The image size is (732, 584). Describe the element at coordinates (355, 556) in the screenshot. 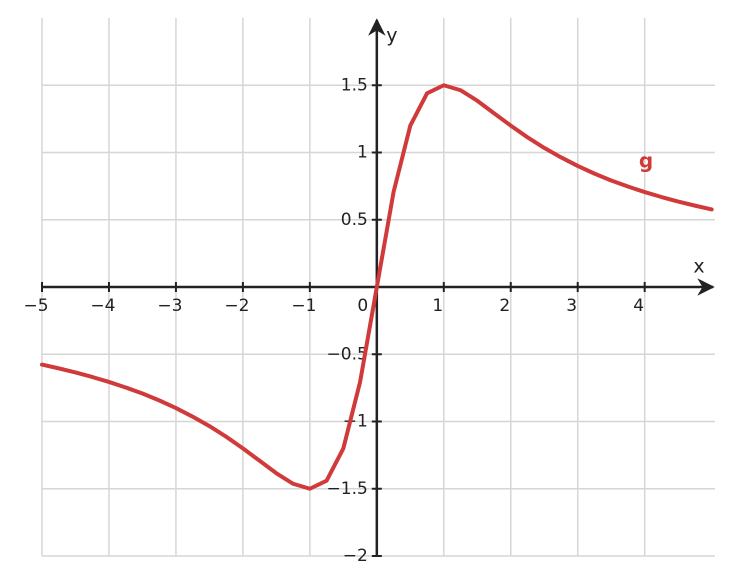

I see `y-tick-label: −2` at that location.